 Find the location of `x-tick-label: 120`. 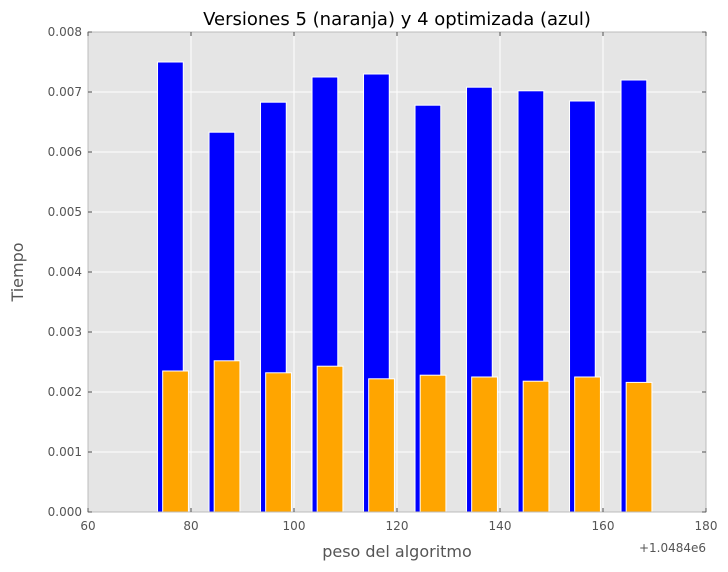

x-tick-label: 120 is located at coordinates (397, 526).